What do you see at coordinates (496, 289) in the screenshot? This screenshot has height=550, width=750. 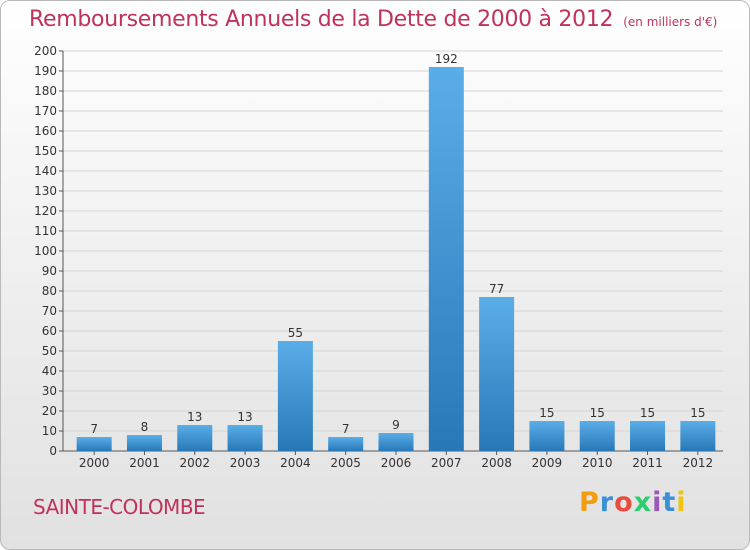 I see `data-label: 77` at bounding box center [496, 289].